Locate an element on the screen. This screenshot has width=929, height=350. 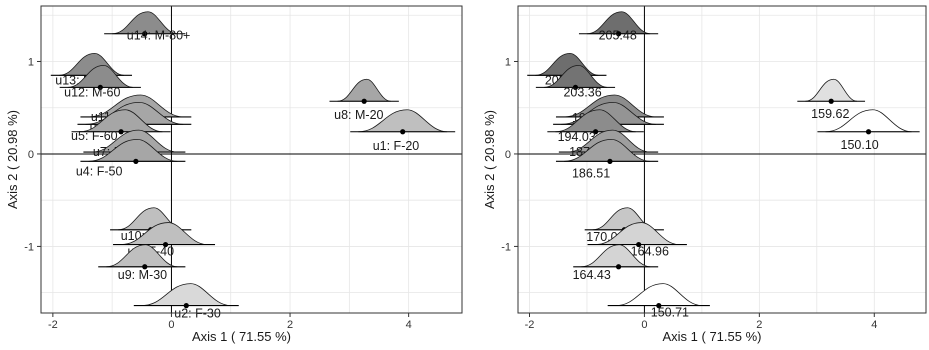
point-label: 164.43 is located at coordinates (592, 275).